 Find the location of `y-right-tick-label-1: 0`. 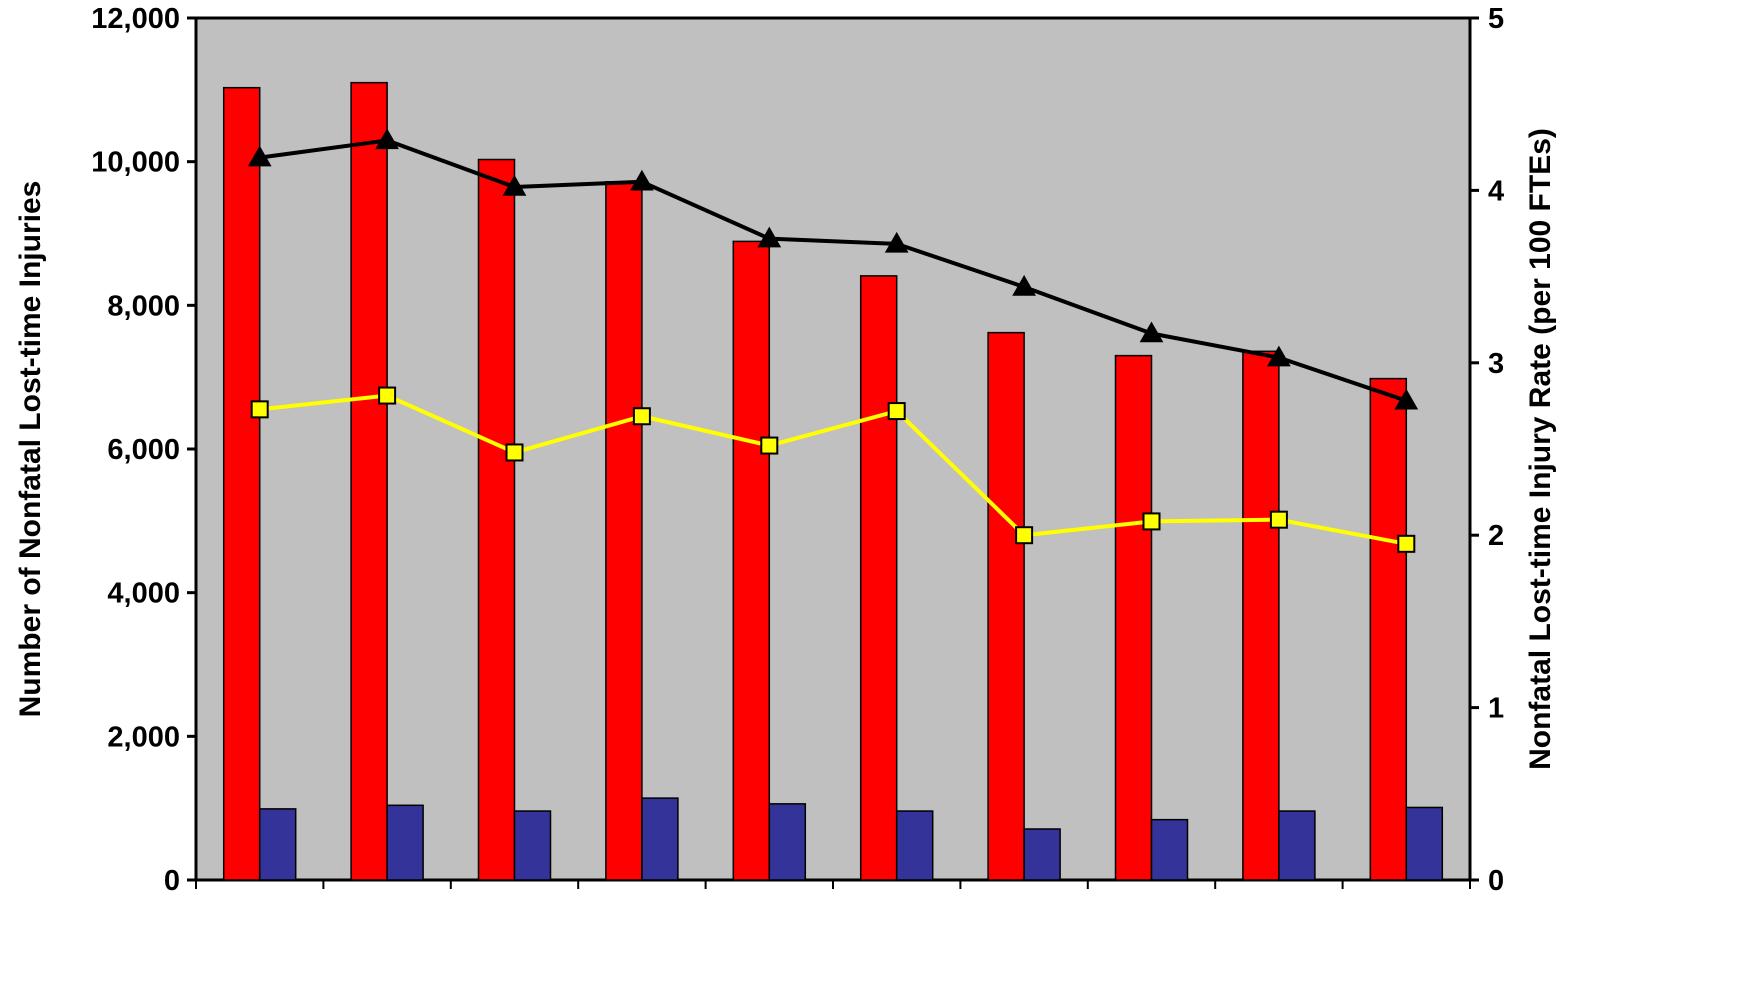

y-right-tick-label-1: 0 is located at coordinates (1496, 881).